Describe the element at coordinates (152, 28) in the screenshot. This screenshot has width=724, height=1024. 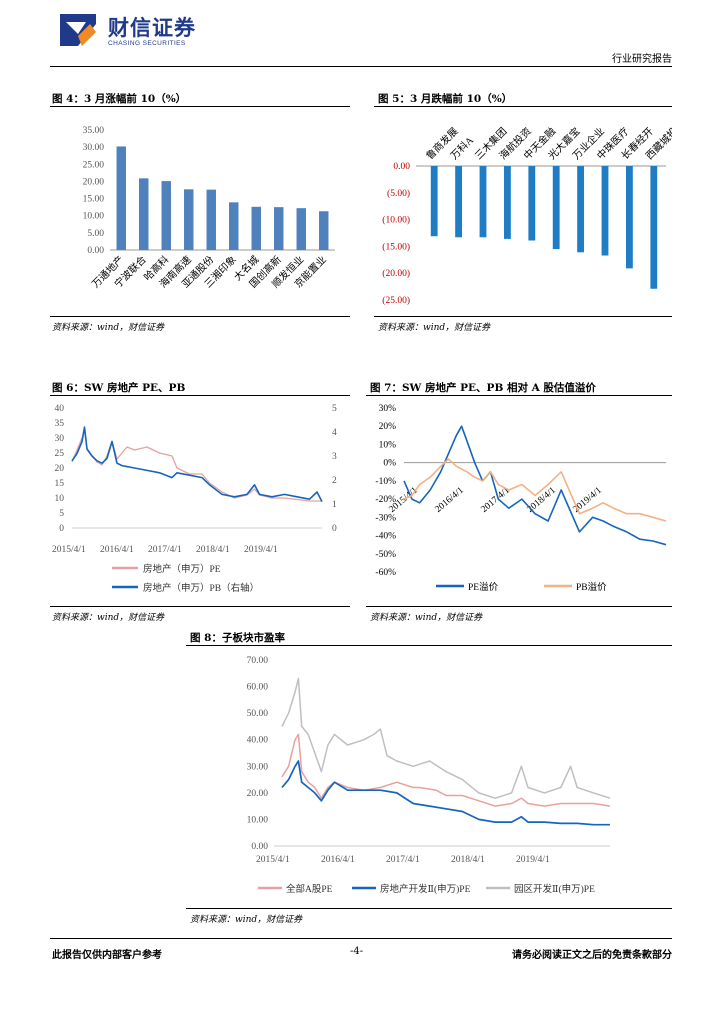
I see `company-name: 财信证券` at that location.